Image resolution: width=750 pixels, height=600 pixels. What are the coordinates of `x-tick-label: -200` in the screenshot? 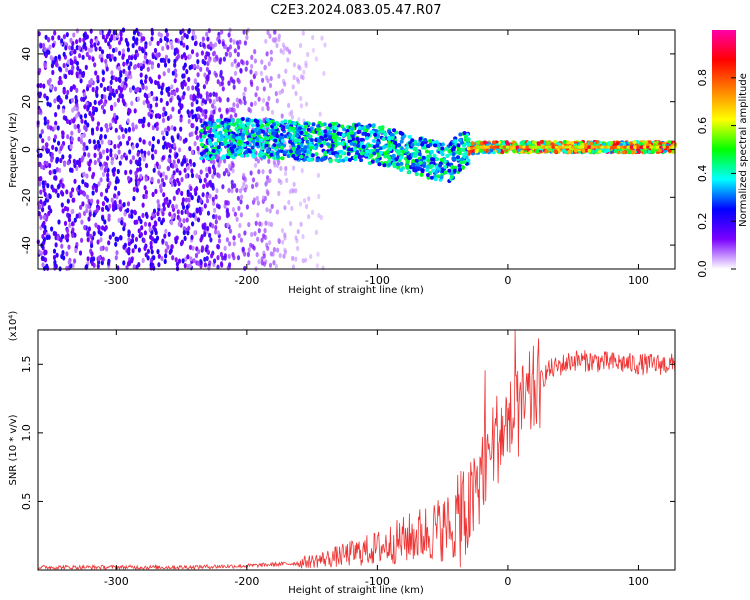 It's located at (246, 581).